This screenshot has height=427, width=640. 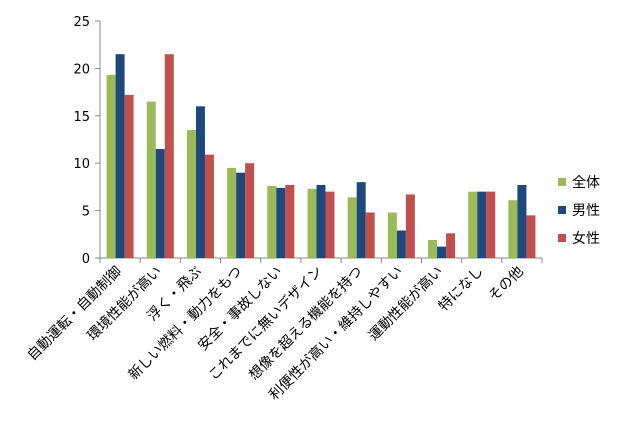 I want to click on y-axis: 0 5 10 15 20 25, so click(x=87, y=141).